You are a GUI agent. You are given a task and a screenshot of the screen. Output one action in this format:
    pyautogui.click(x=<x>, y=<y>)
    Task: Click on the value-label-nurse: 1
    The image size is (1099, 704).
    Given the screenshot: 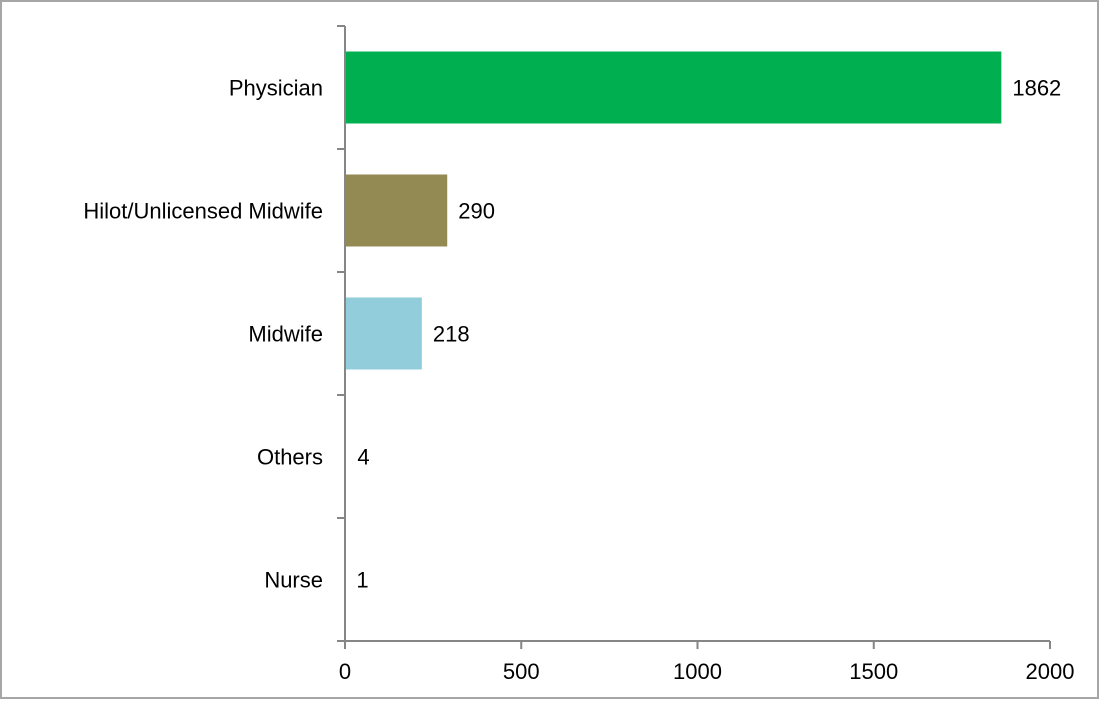 What is the action you would take?
    pyautogui.click(x=362, y=580)
    